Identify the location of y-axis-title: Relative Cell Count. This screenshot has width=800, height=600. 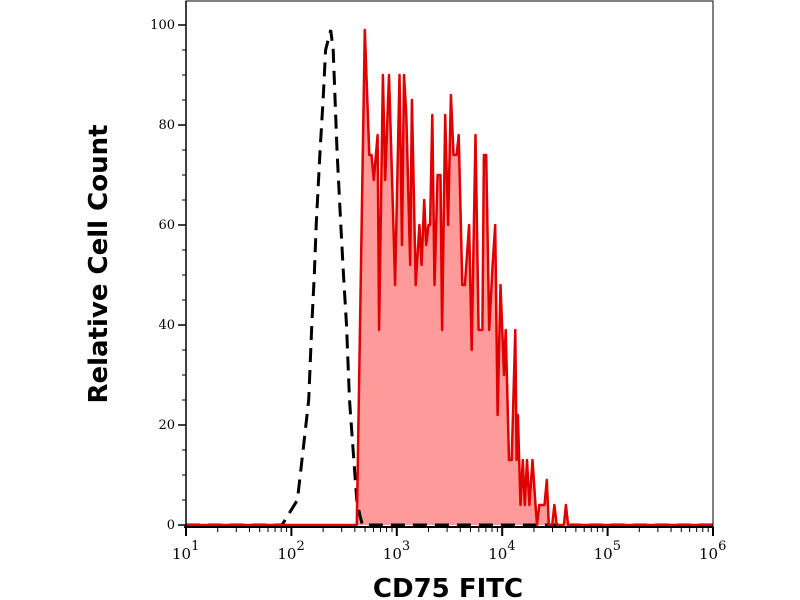
(99, 263).